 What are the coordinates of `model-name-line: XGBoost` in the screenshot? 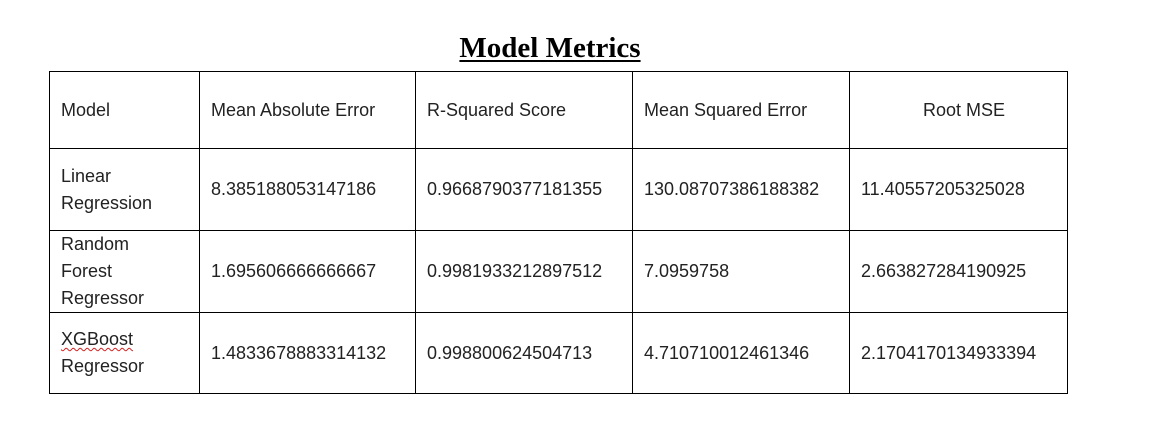 It's located at (130, 339).